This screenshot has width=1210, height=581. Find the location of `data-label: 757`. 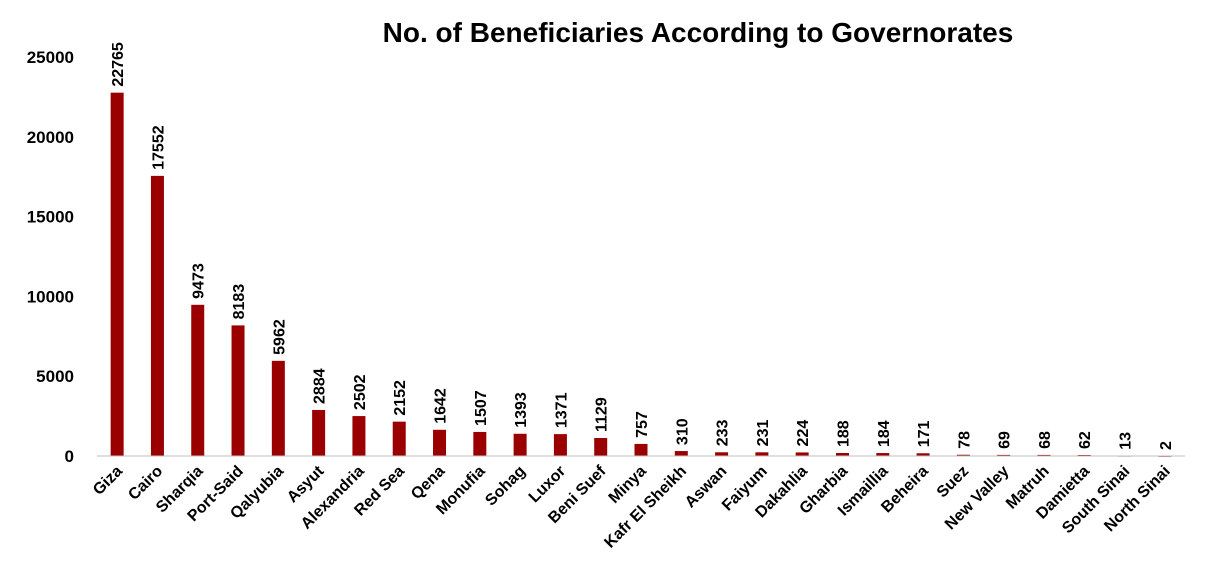

data-label: 757 is located at coordinates (642, 424).